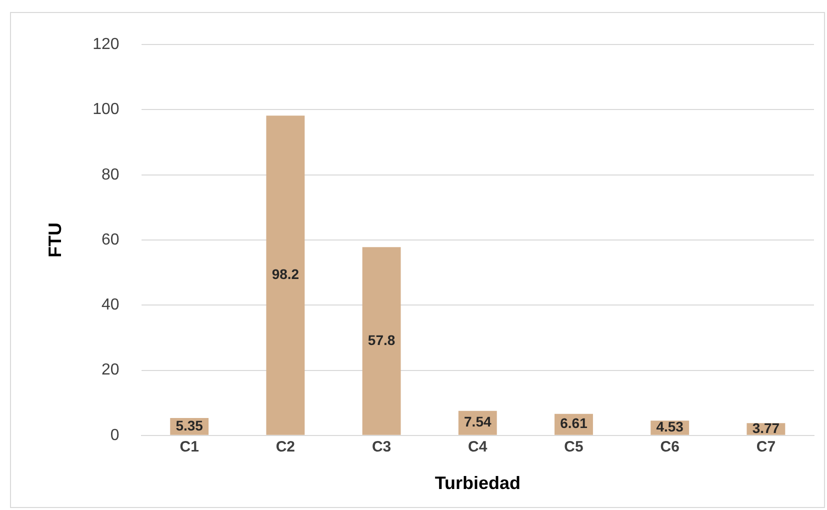 The height and width of the screenshot is (510, 827). Describe the element at coordinates (766, 447) in the screenshot. I see `x-tick-label: C7` at that location.